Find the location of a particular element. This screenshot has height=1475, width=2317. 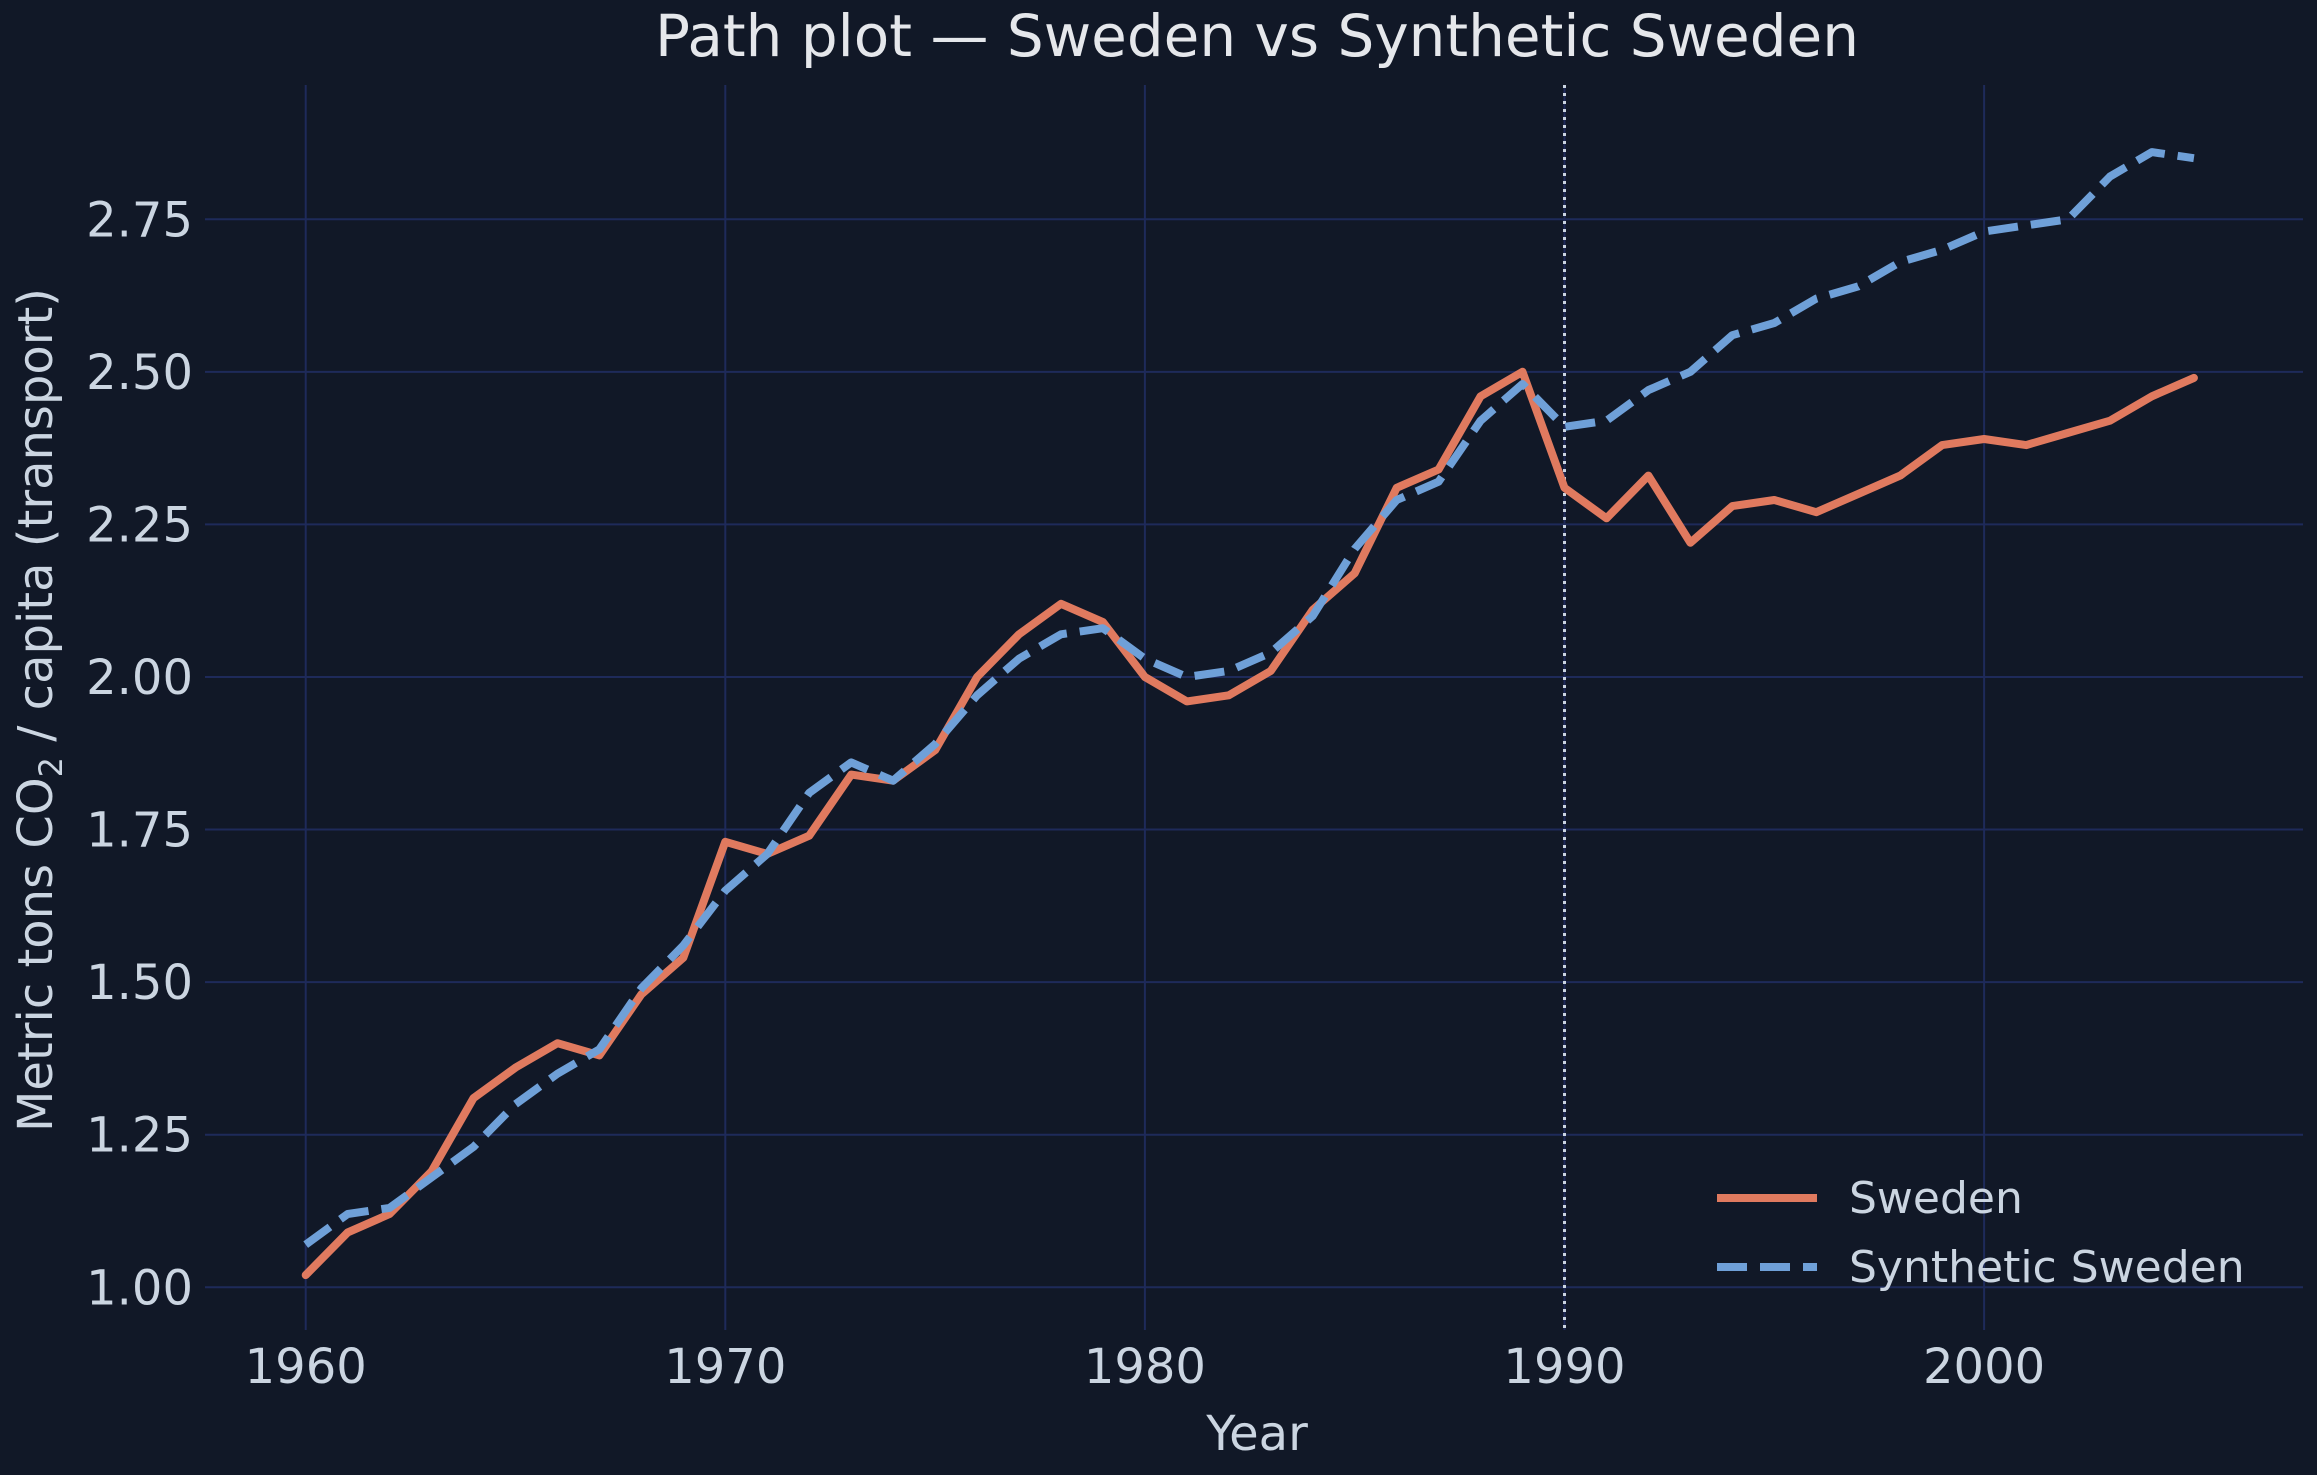

x-axis-label: Year is located at coordinates (1256, 1434).